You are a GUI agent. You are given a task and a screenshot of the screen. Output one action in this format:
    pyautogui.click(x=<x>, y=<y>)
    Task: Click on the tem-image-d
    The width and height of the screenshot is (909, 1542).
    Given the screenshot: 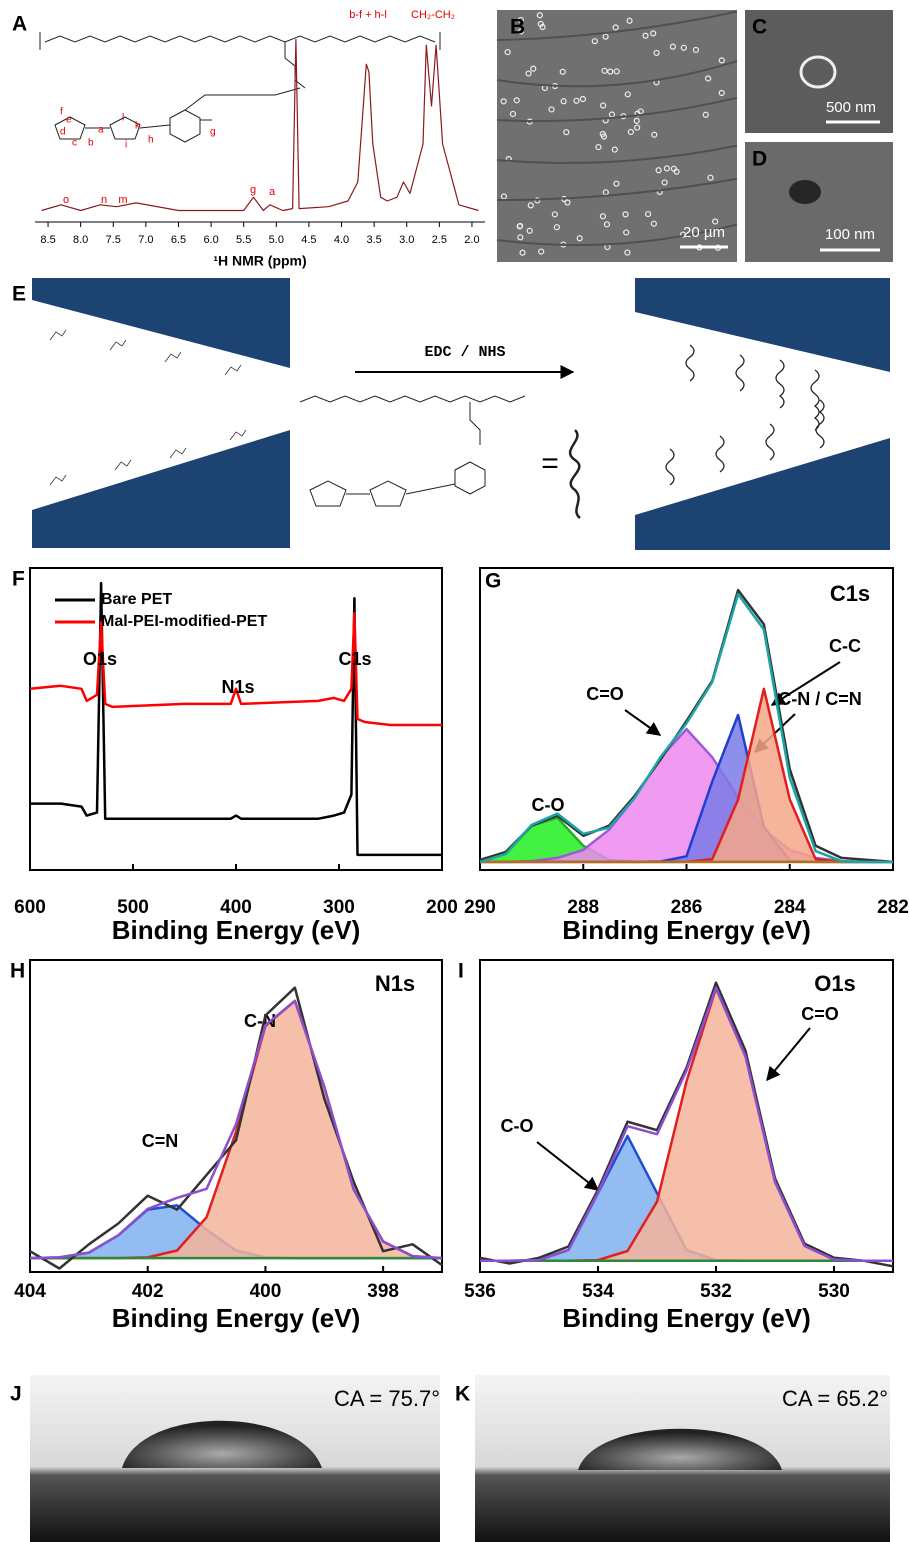 What is the action you would take?
    pyautogui.click(x=819, y=202)
    